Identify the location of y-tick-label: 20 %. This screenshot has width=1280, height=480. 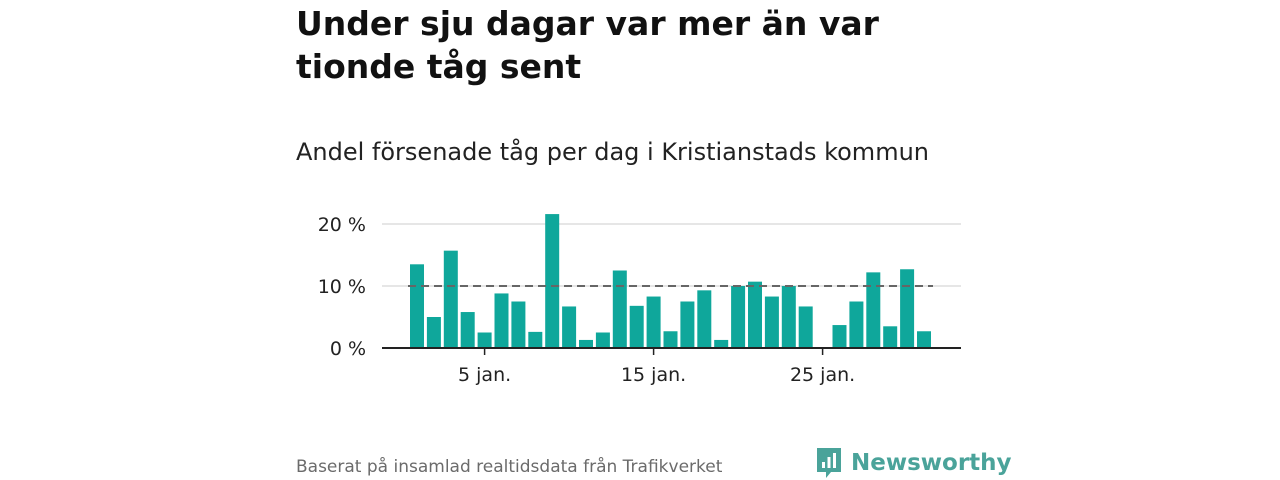
(342, 225).